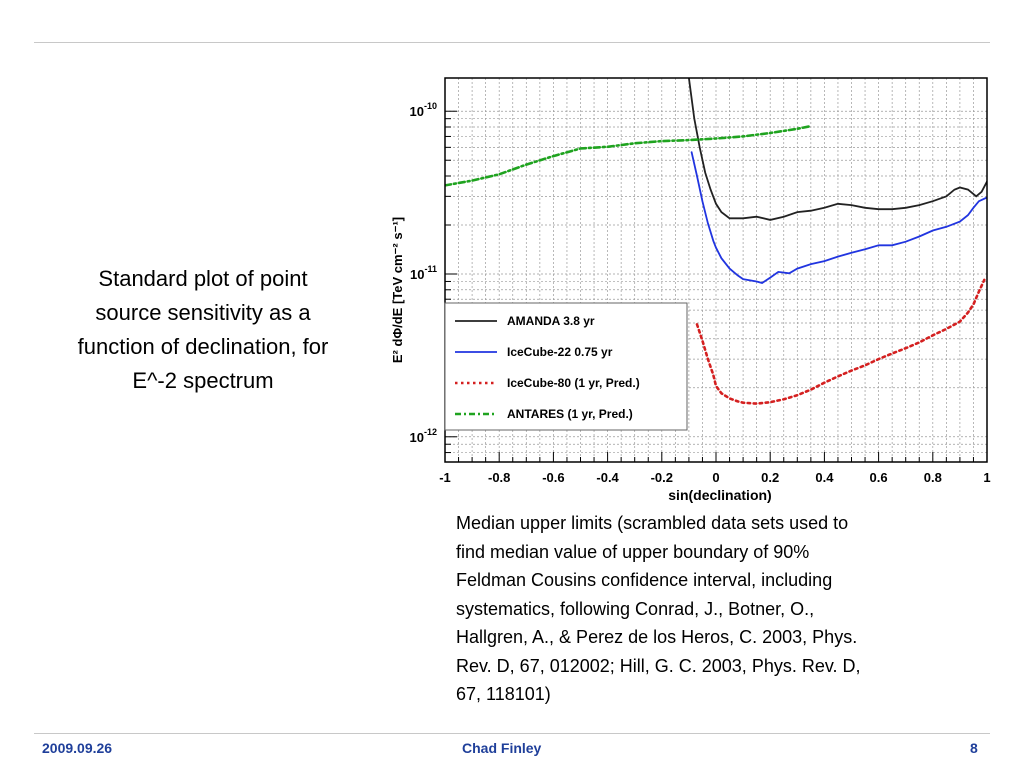 Image resolution: width=1024 pixels, height=768 pixels. Describe the element at coordinates (551, 321) in the screenshot. I see `legend-label: AMANDA 3.8 yr` at that location.